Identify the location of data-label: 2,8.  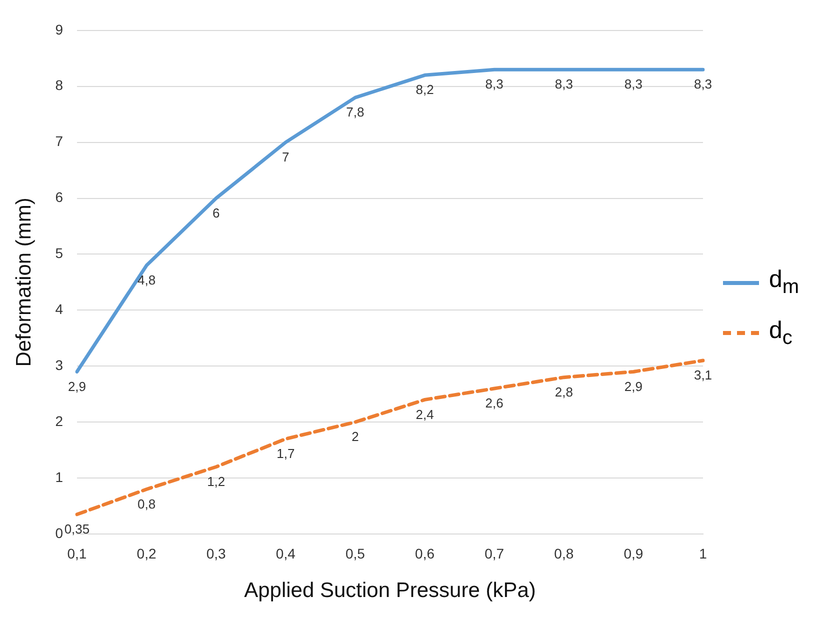
(563, 392).